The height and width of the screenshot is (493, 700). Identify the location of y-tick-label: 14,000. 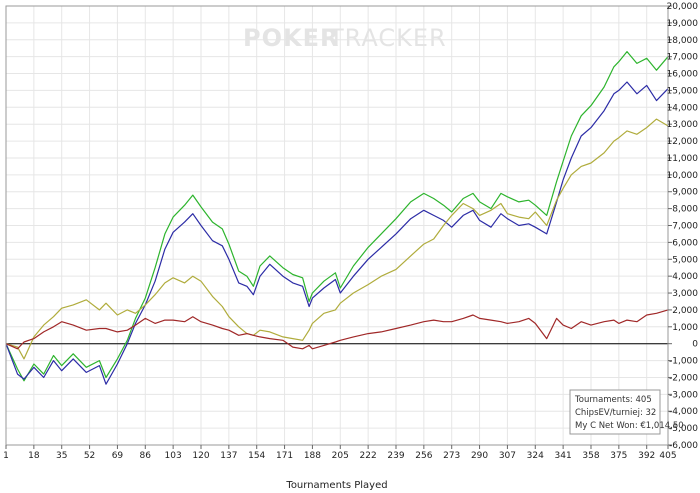
(683, 108).